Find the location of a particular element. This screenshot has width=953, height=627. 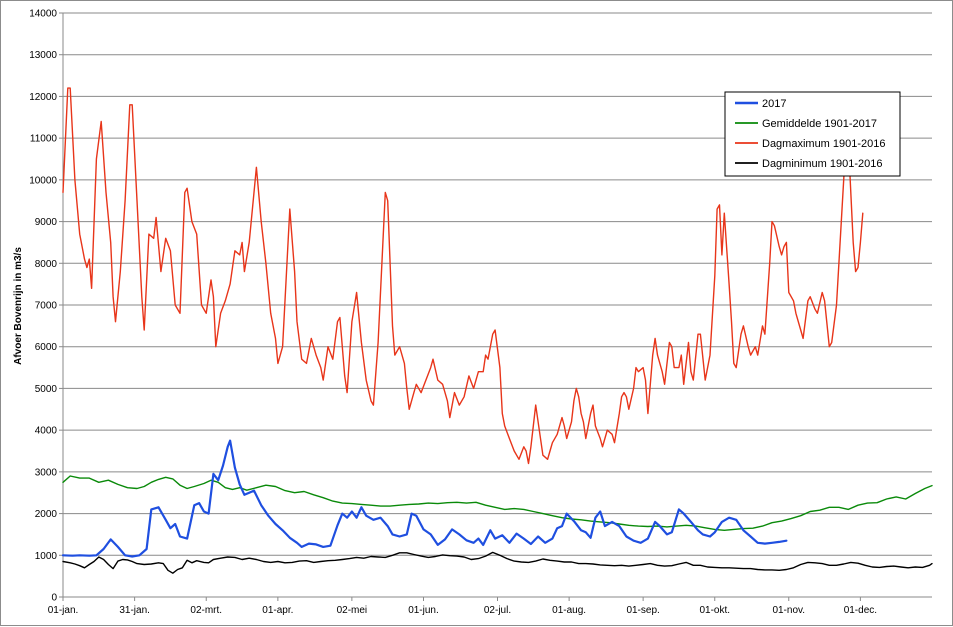

y-tick-label: 3000 is located at coordinates (46, 472).